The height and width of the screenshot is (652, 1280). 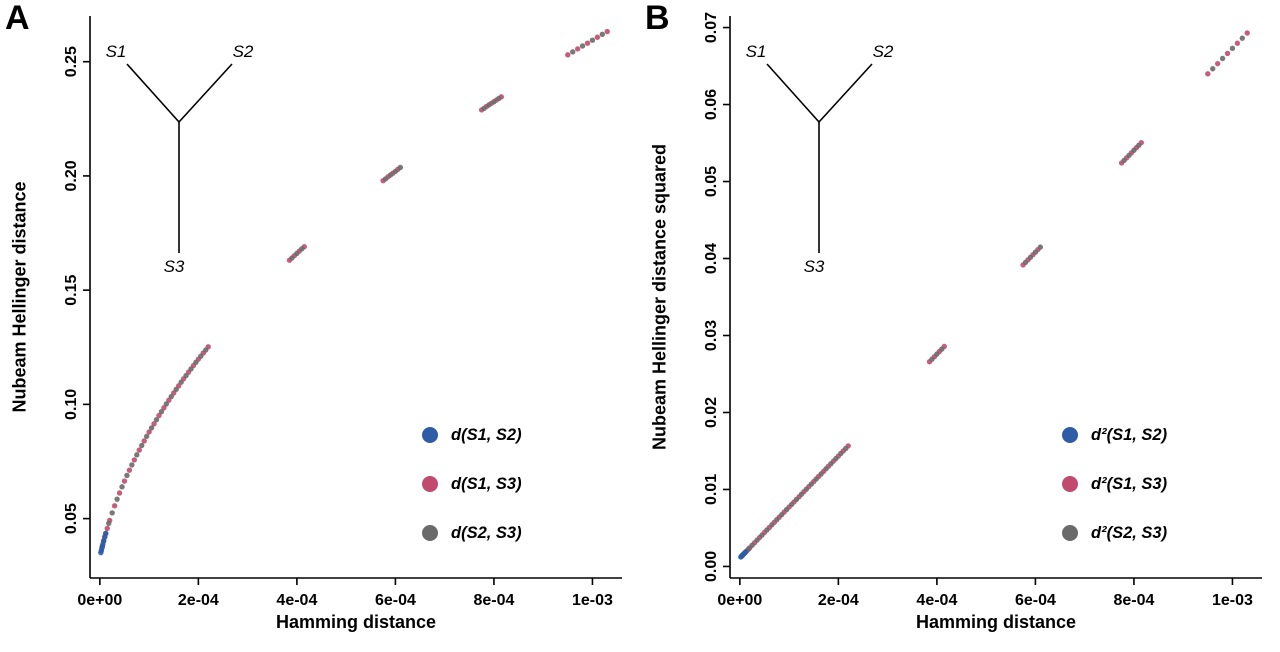 I want to click on svg-text: 0.04, so click(x=711, y=258).